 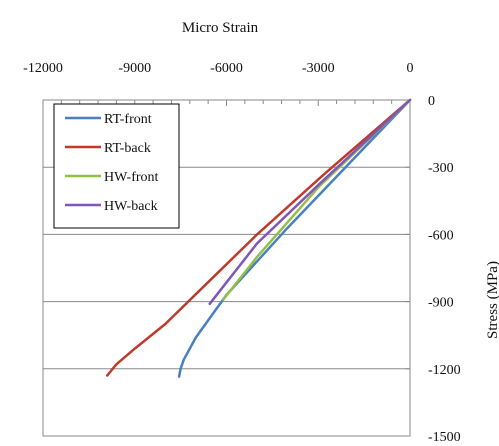 I want to click on x-axis-title: Micro Strain, so click(x=220, y=28).